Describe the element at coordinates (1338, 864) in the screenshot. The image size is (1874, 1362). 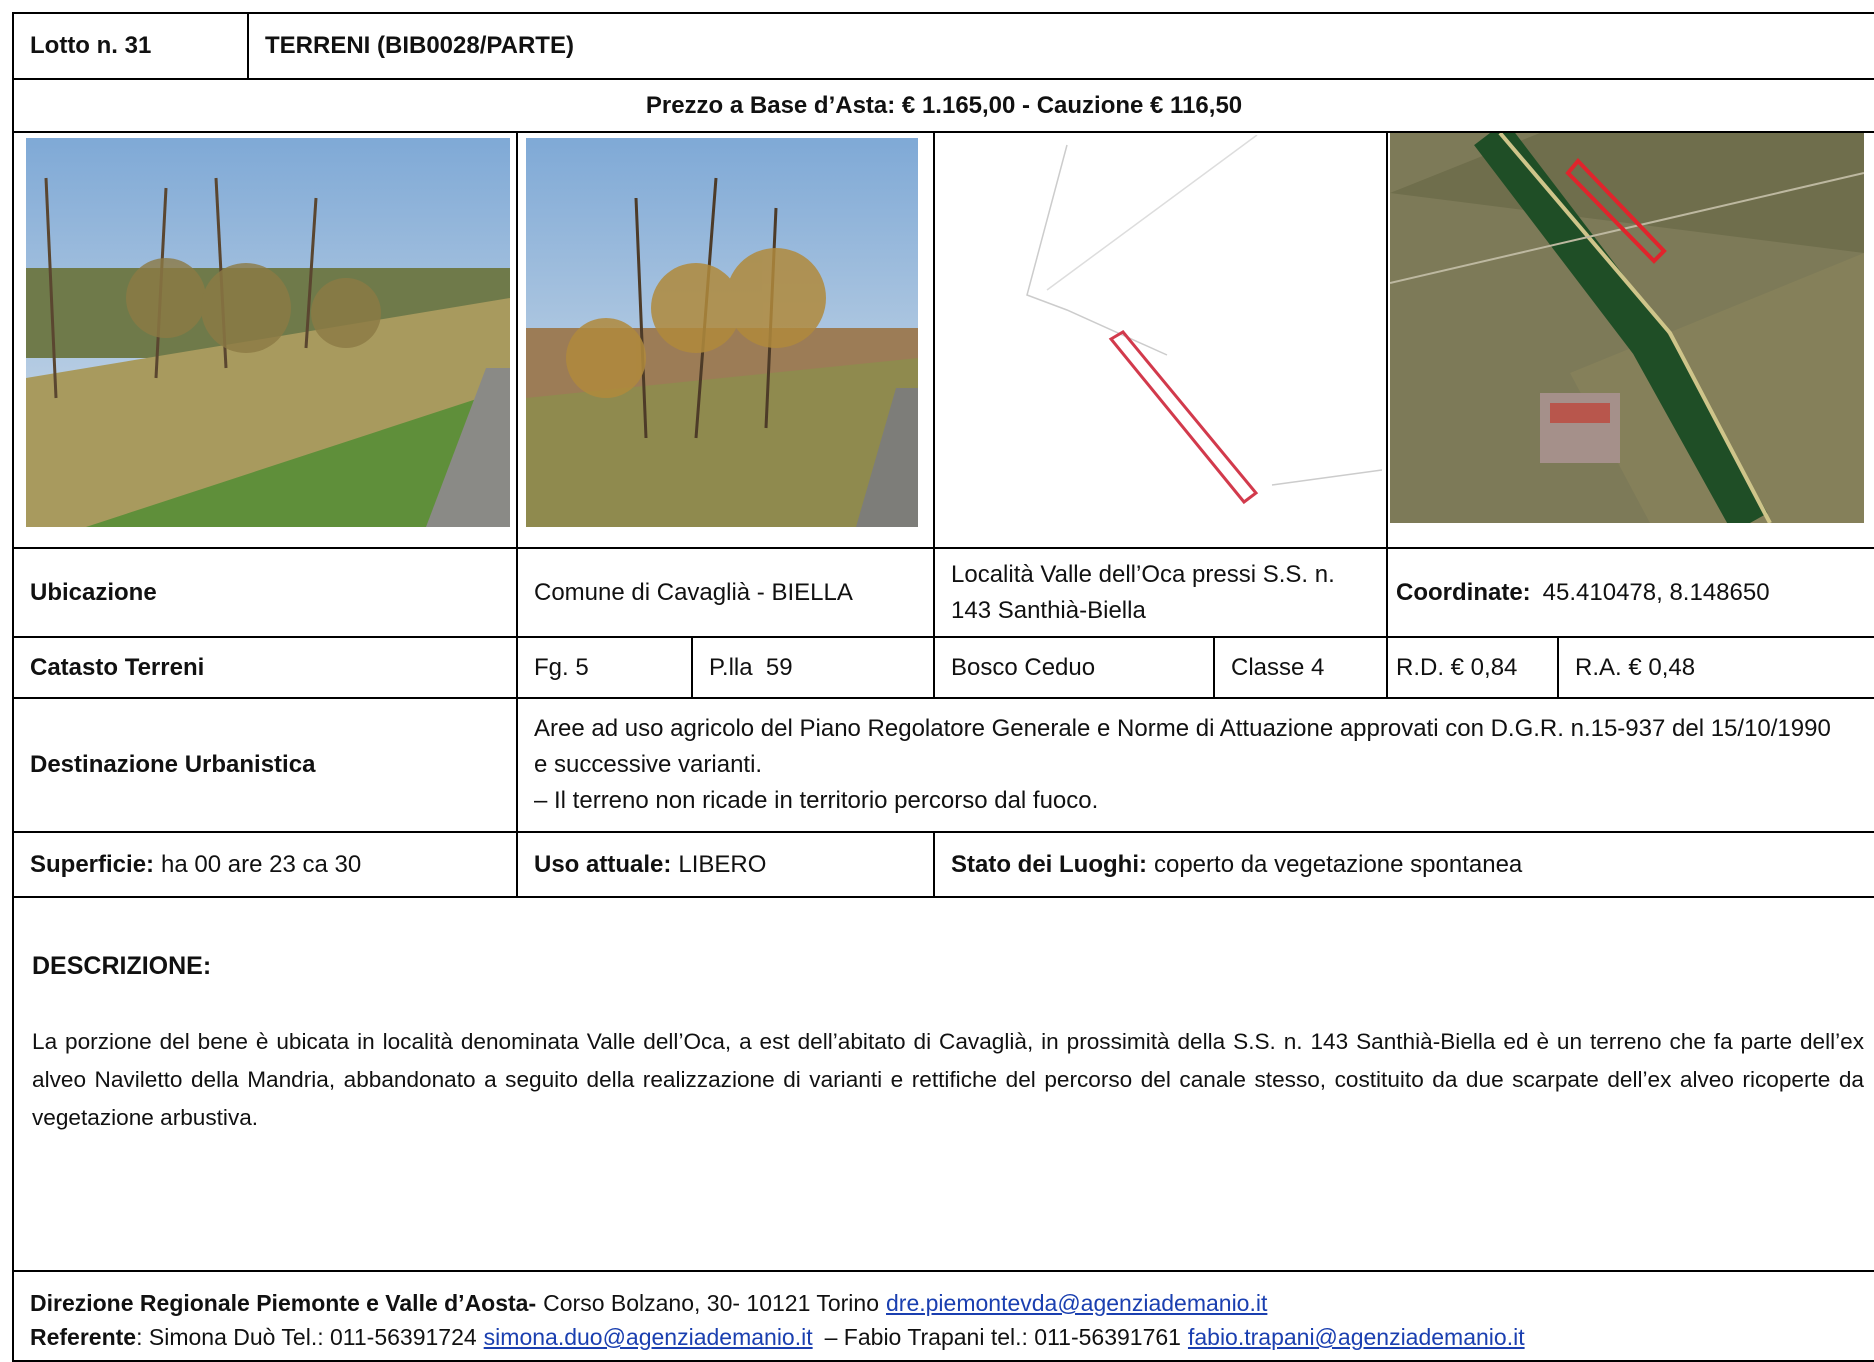
I see `stato: coperto da vegetazione spontanea` at that location.